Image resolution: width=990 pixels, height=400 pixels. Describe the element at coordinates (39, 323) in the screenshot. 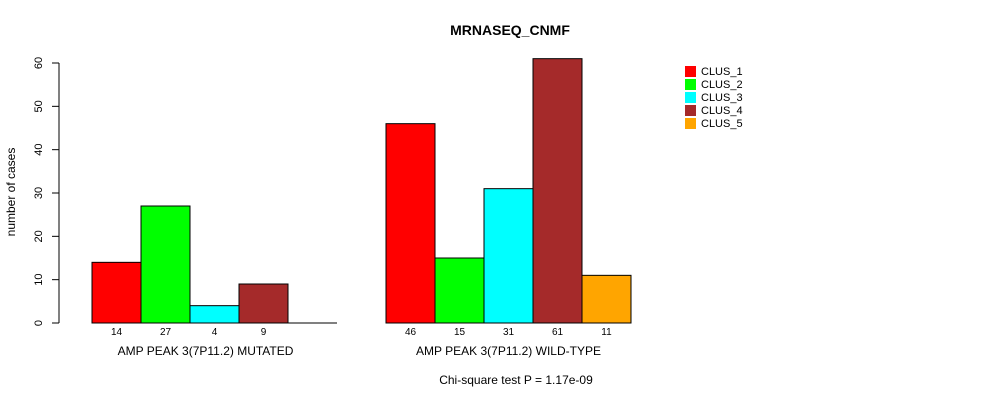

I see `y-tick-label: 0` at that location.